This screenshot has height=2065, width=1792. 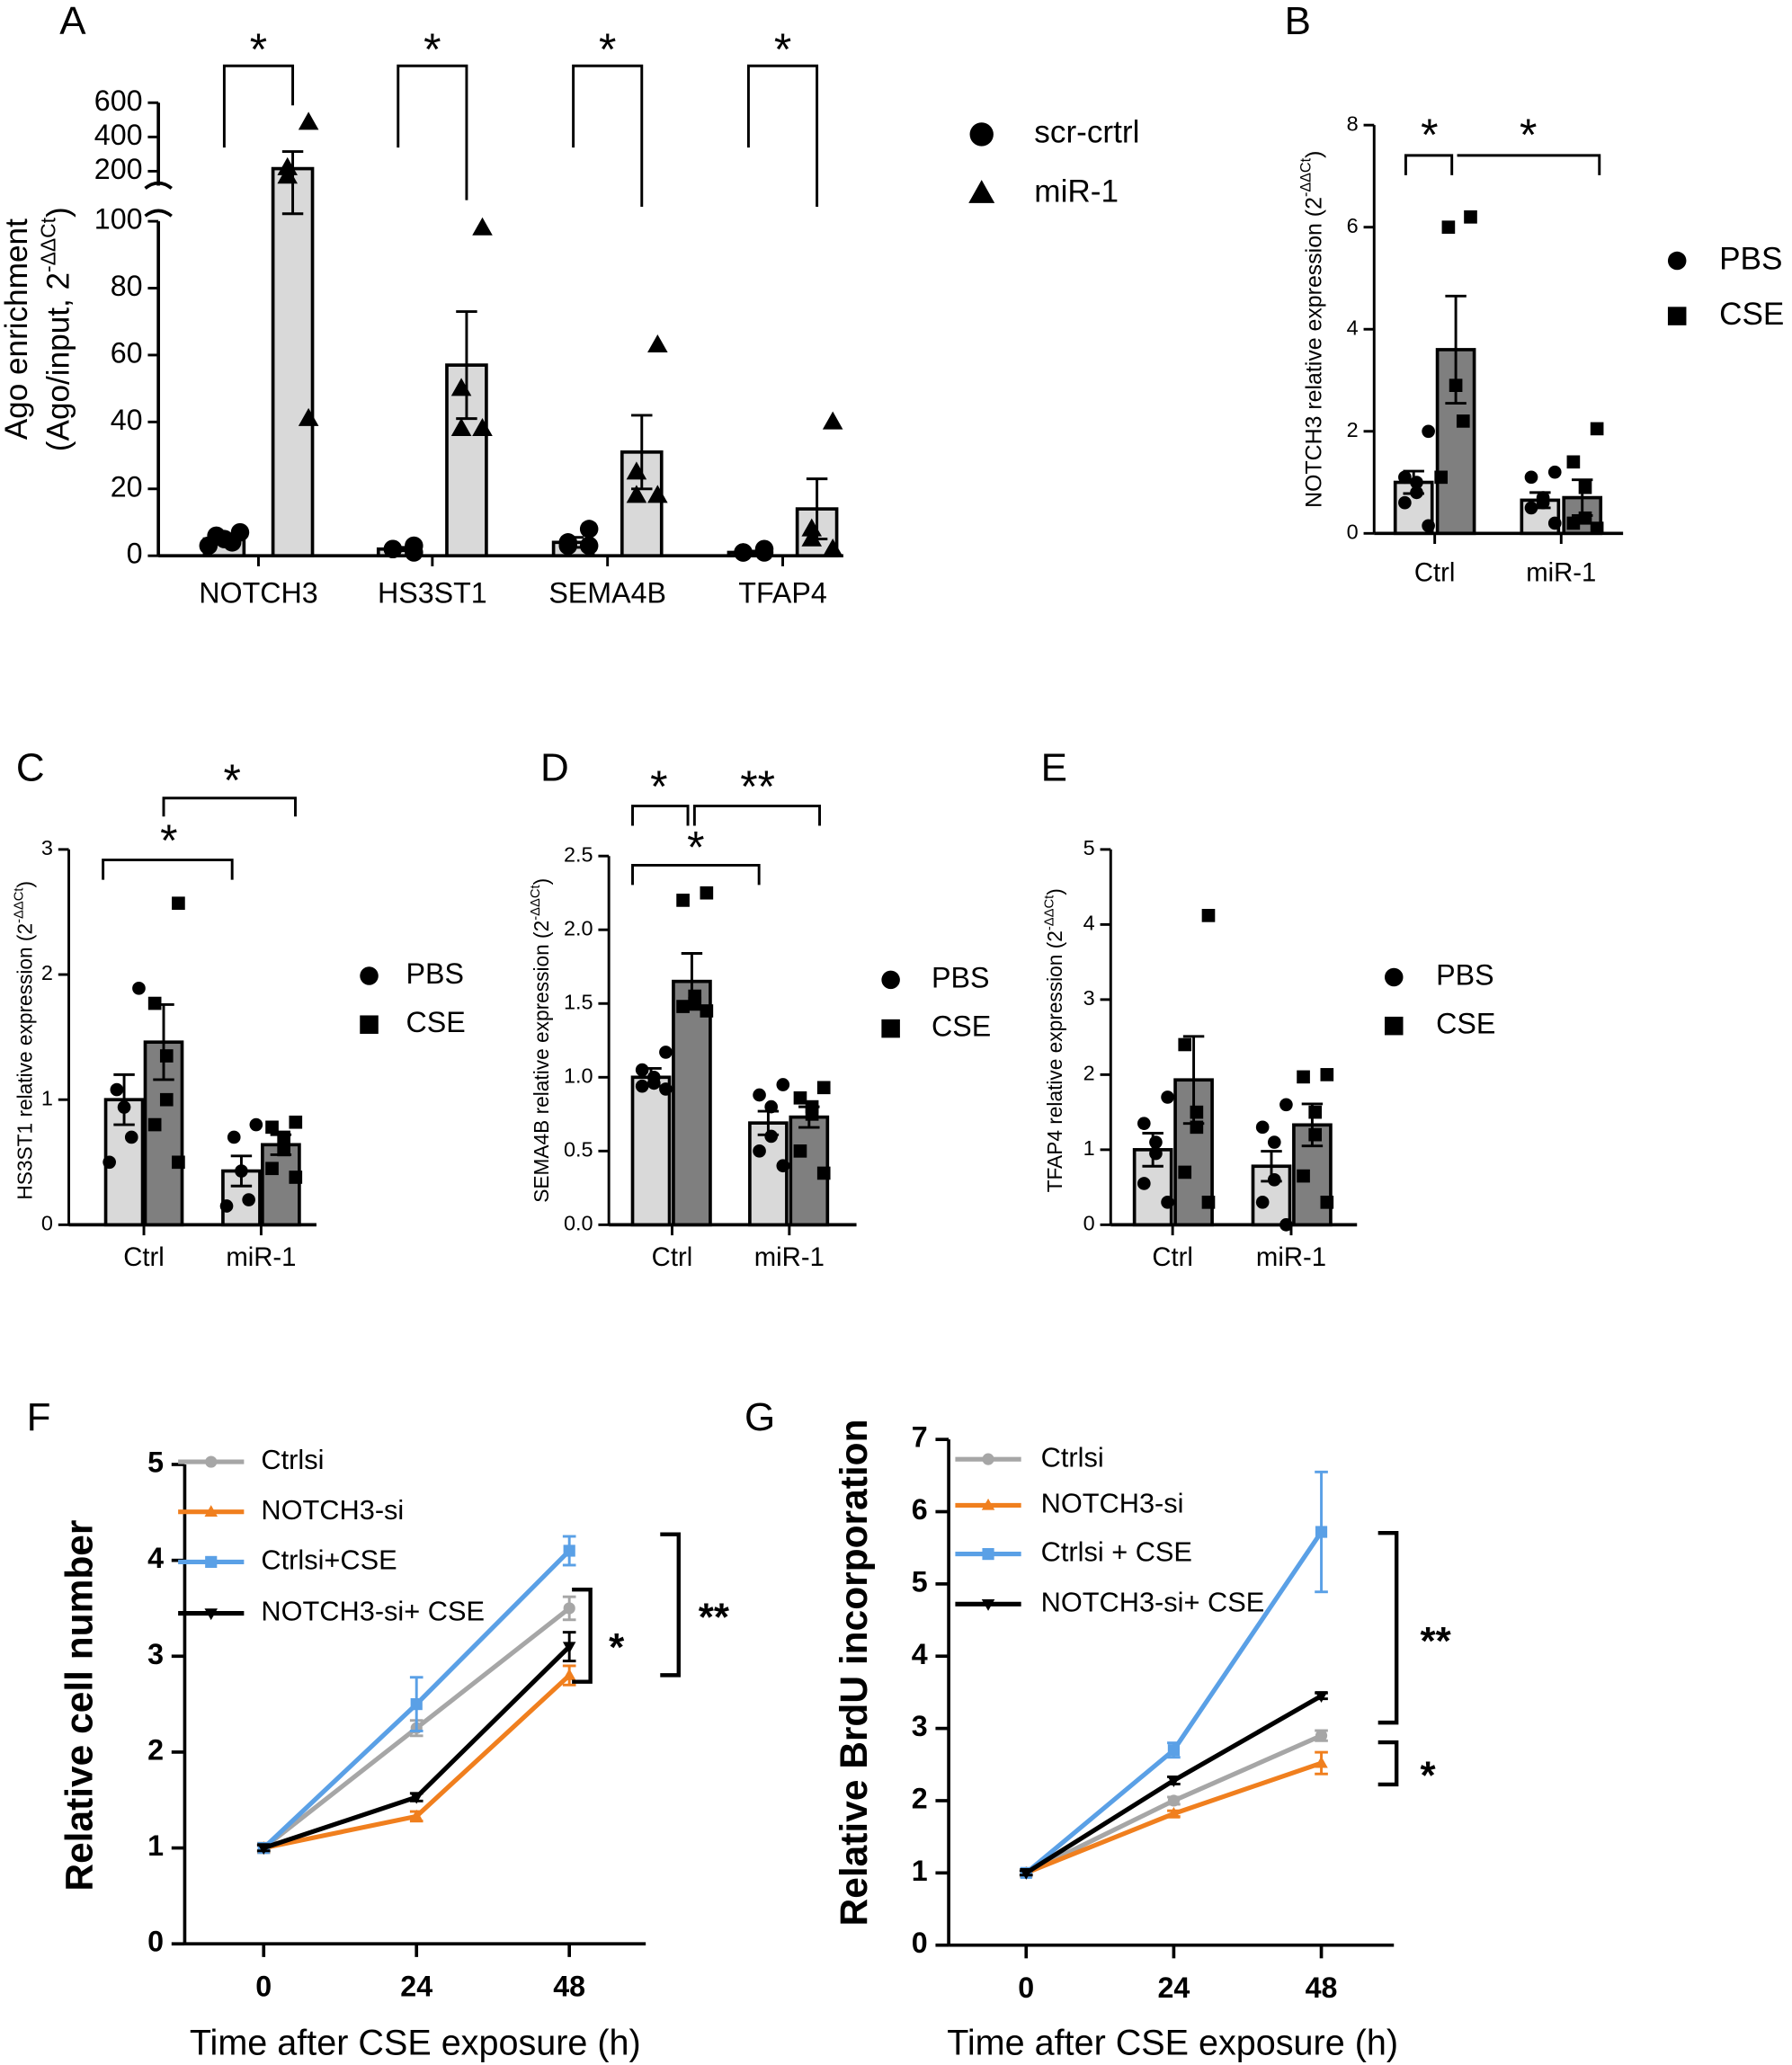 I want to click on y-tick-label: 0, so click(x=135, y=554).